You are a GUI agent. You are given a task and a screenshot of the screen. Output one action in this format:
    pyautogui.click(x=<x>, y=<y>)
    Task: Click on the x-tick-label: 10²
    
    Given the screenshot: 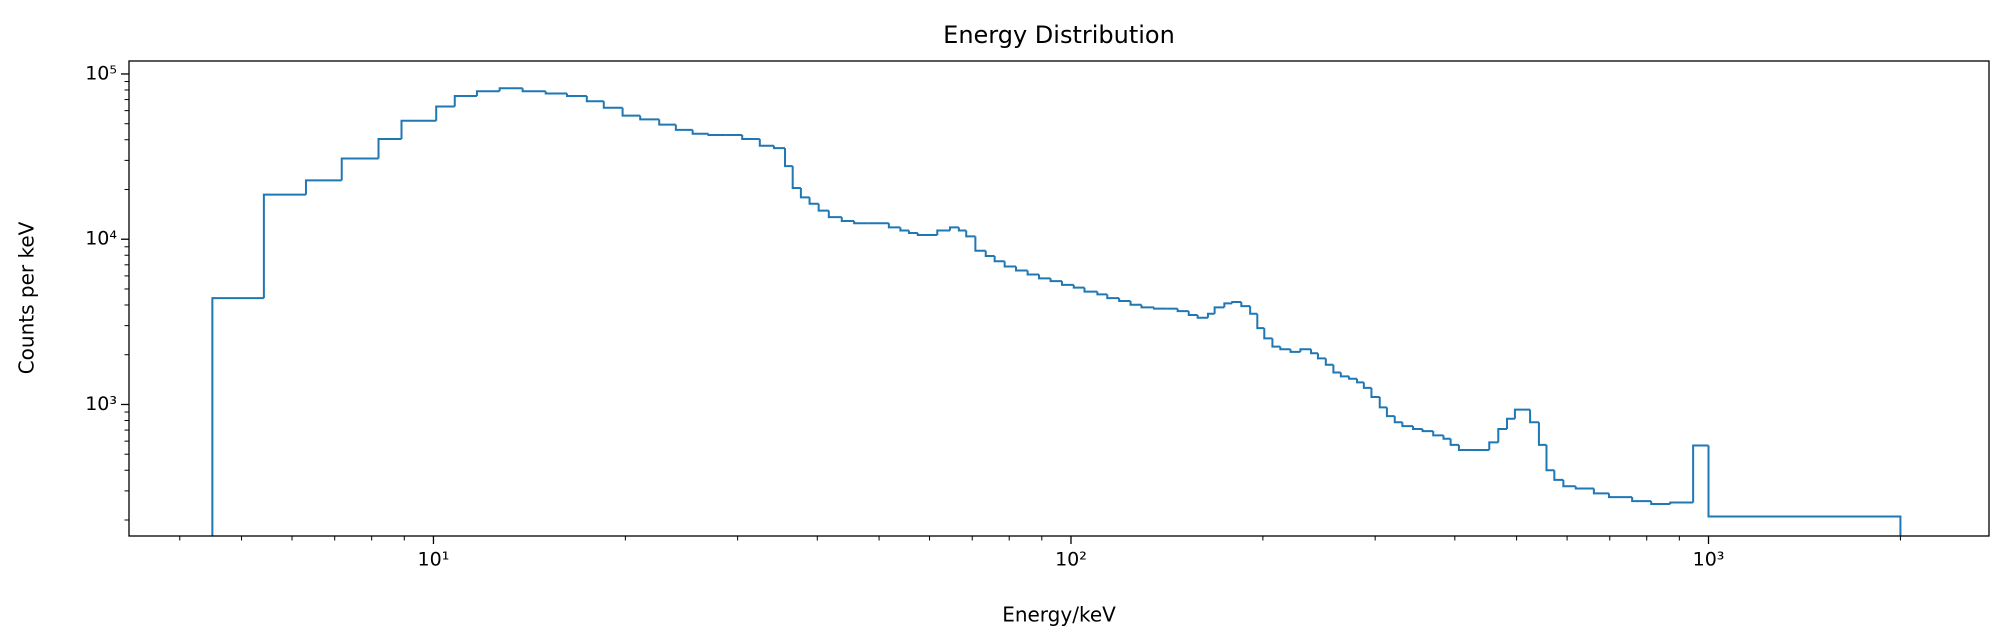 What is the action you would take?
    pyautogui.click(x=1071, y=560)
    